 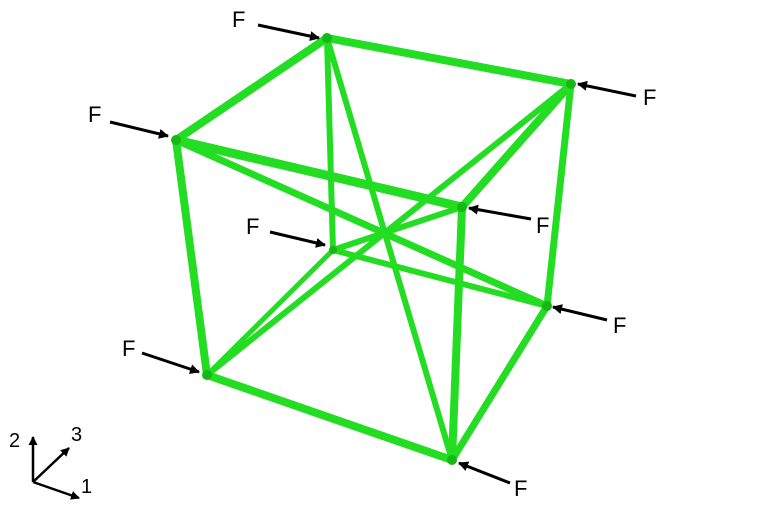 I want to click on force-label-bottom-back: F, so click(x=252, y=226).